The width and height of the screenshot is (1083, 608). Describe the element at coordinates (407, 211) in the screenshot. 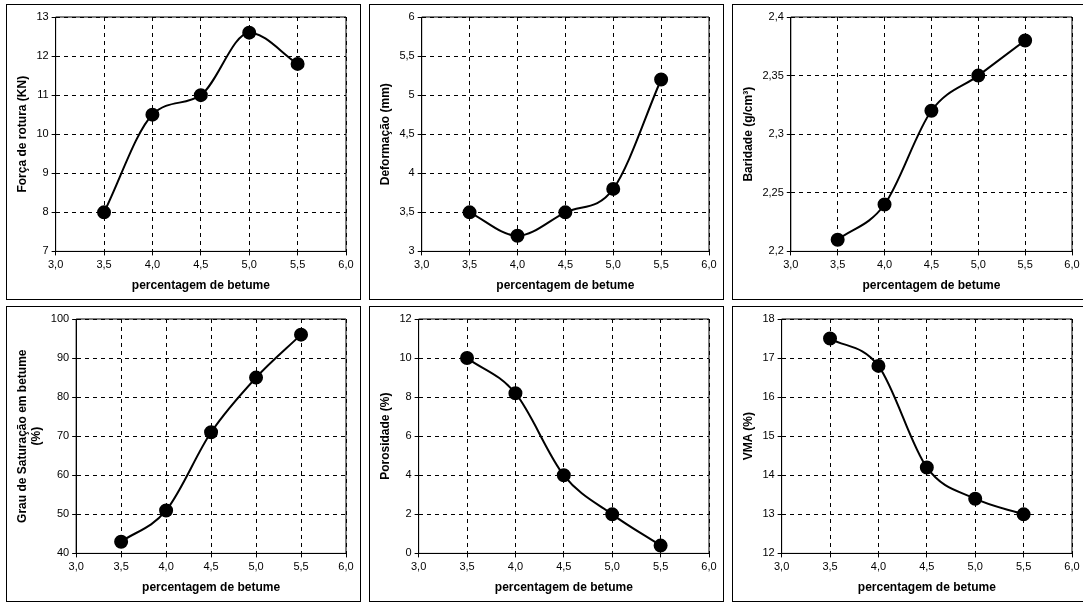

I see `y-tick-label: 3,5` at that location.